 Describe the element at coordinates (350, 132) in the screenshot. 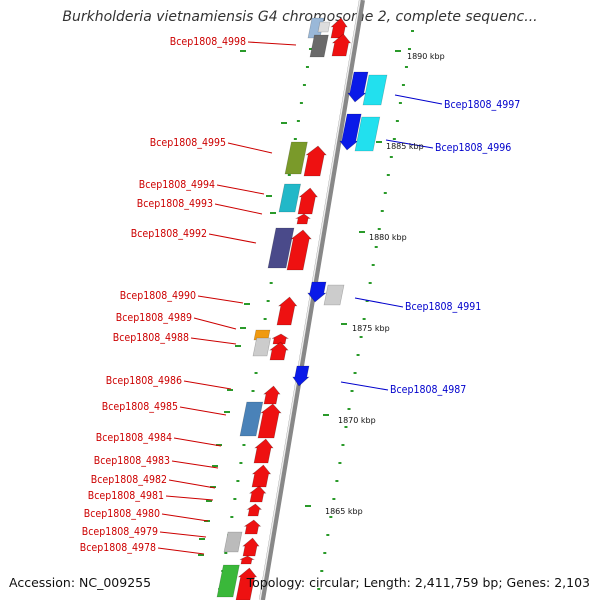

I see `gene-arrow-forward` at that location.